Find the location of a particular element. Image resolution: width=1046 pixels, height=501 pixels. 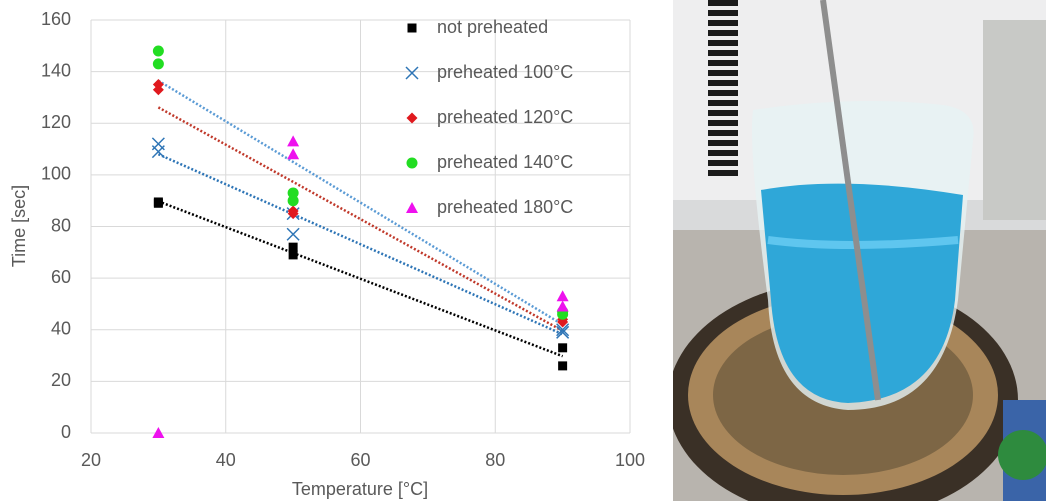

y-tick-label: 100 is located at coordinates (56, 174).